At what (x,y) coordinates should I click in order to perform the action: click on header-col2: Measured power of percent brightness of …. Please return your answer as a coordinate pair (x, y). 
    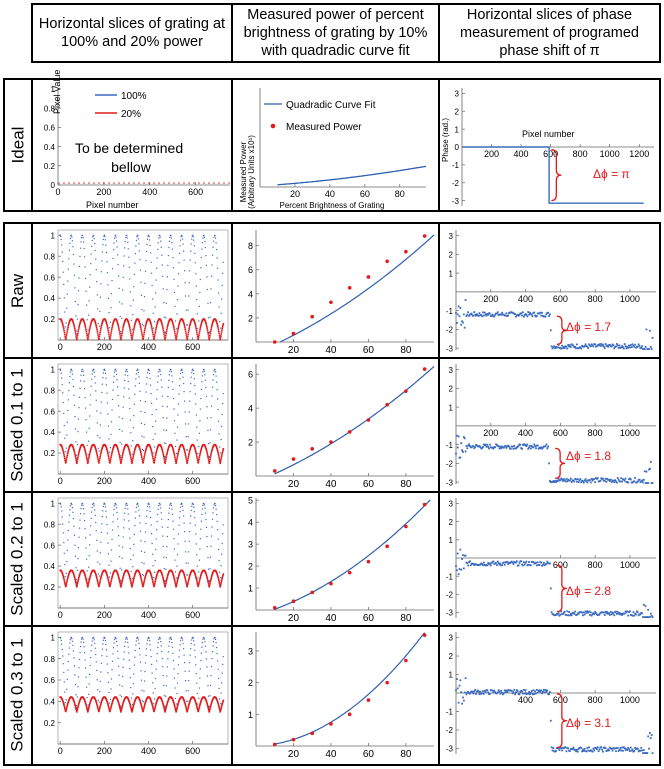
    Looking at the image, I should click on (334, 33).